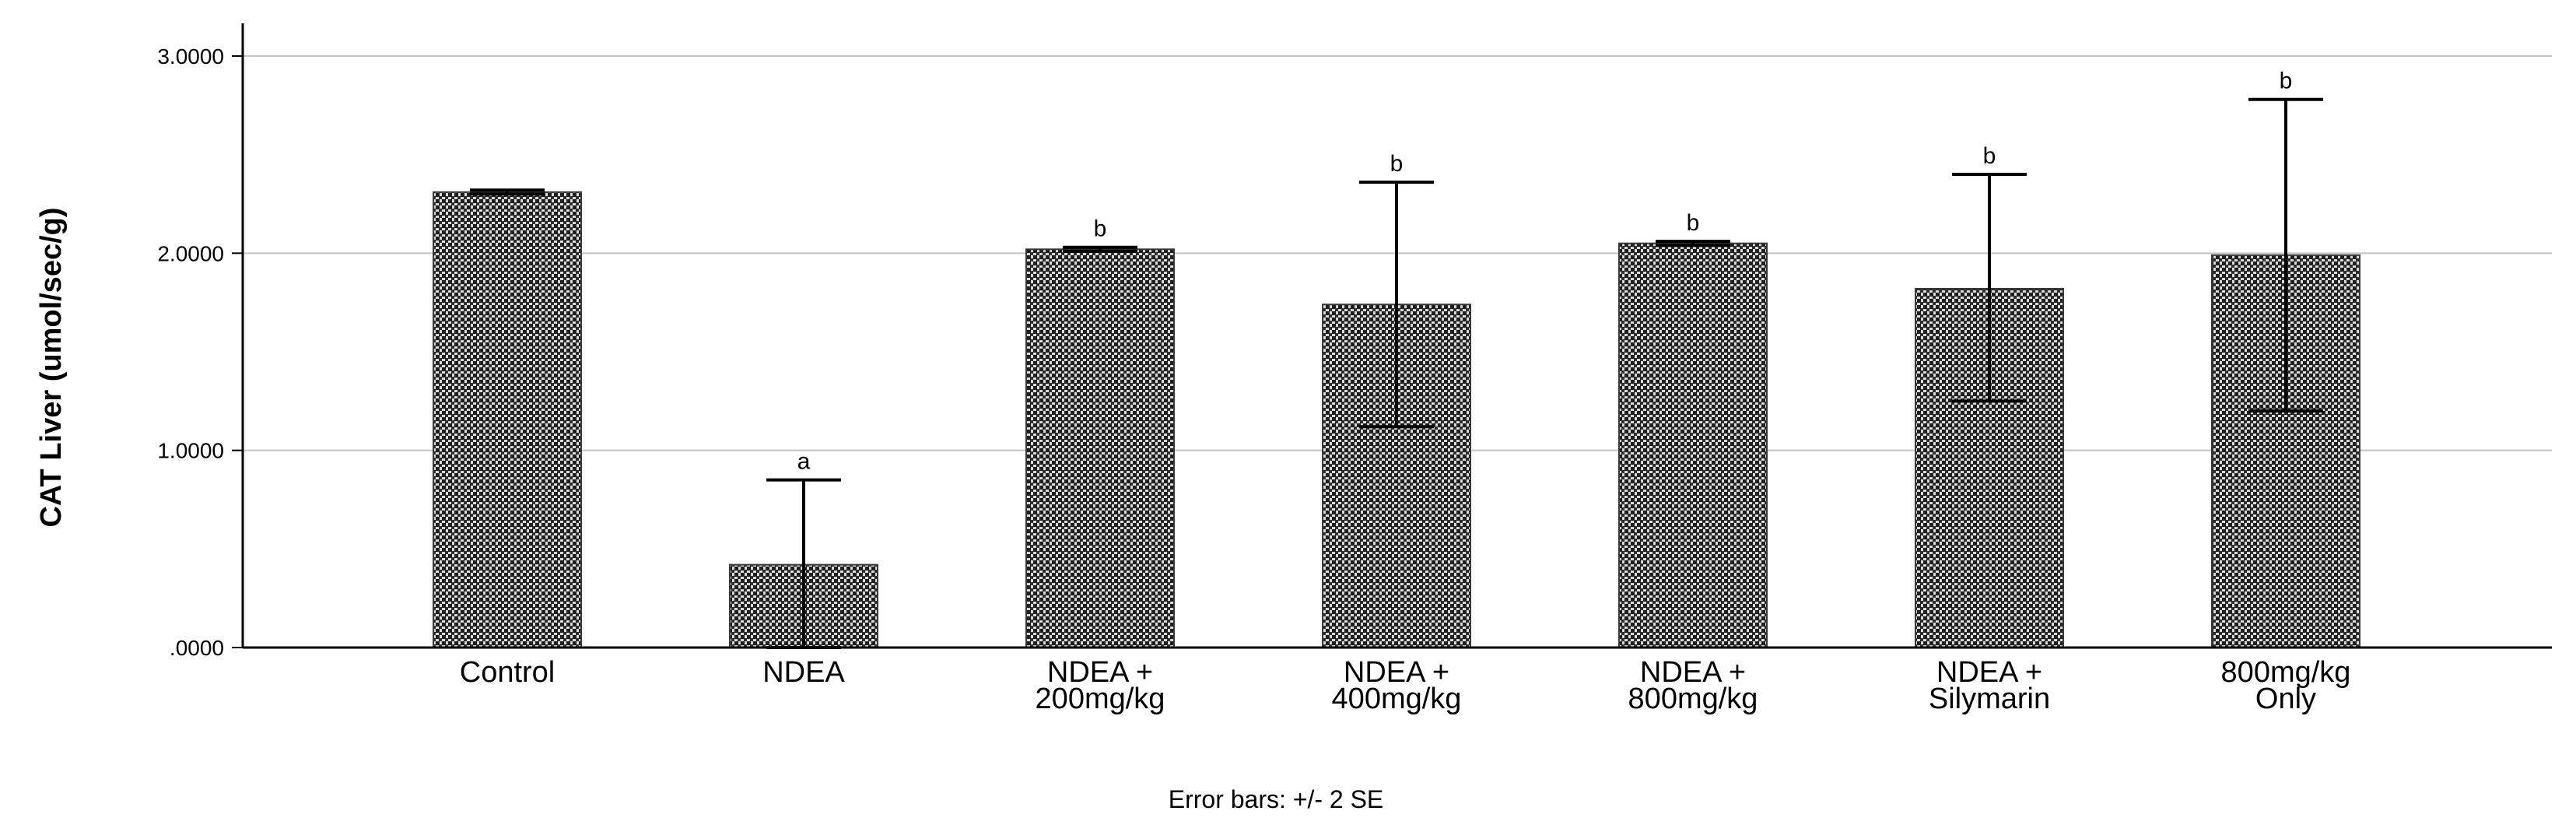  I want to click on x-tick-label: Only, so click(2285, 699).